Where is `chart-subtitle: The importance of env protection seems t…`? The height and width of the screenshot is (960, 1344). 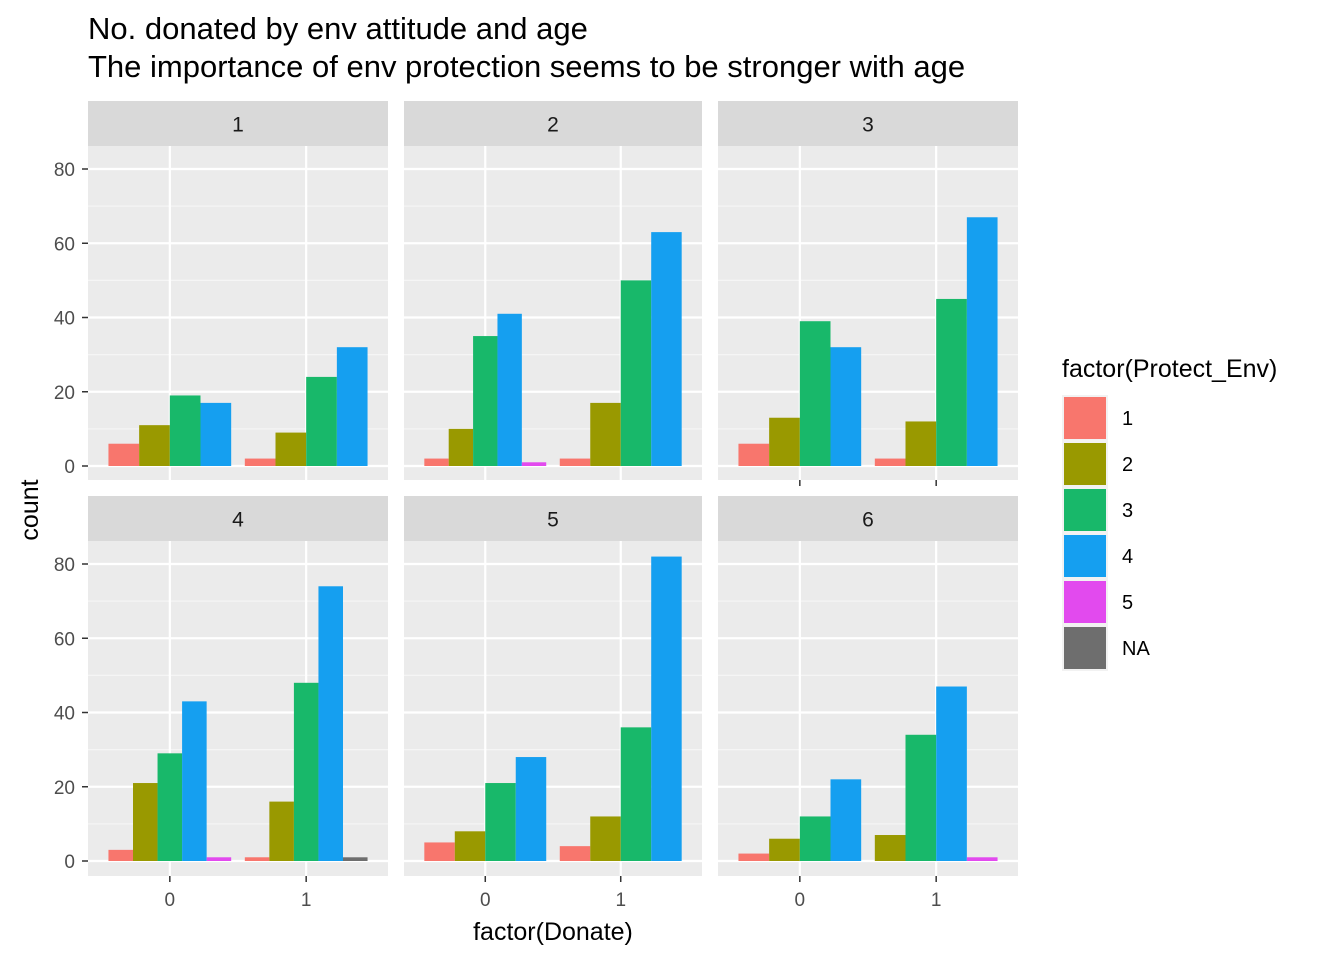
chart-subtitle: The importance of env protection seems t… is located at coordinates (526, 66).